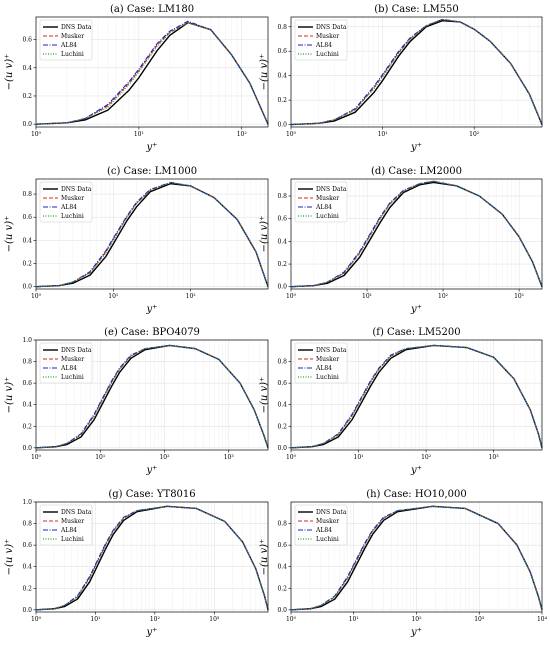  Describe the element at coordinates (416, 171) in the screenshot. I see `panel-title: (d) Case: LM2000` at that location.